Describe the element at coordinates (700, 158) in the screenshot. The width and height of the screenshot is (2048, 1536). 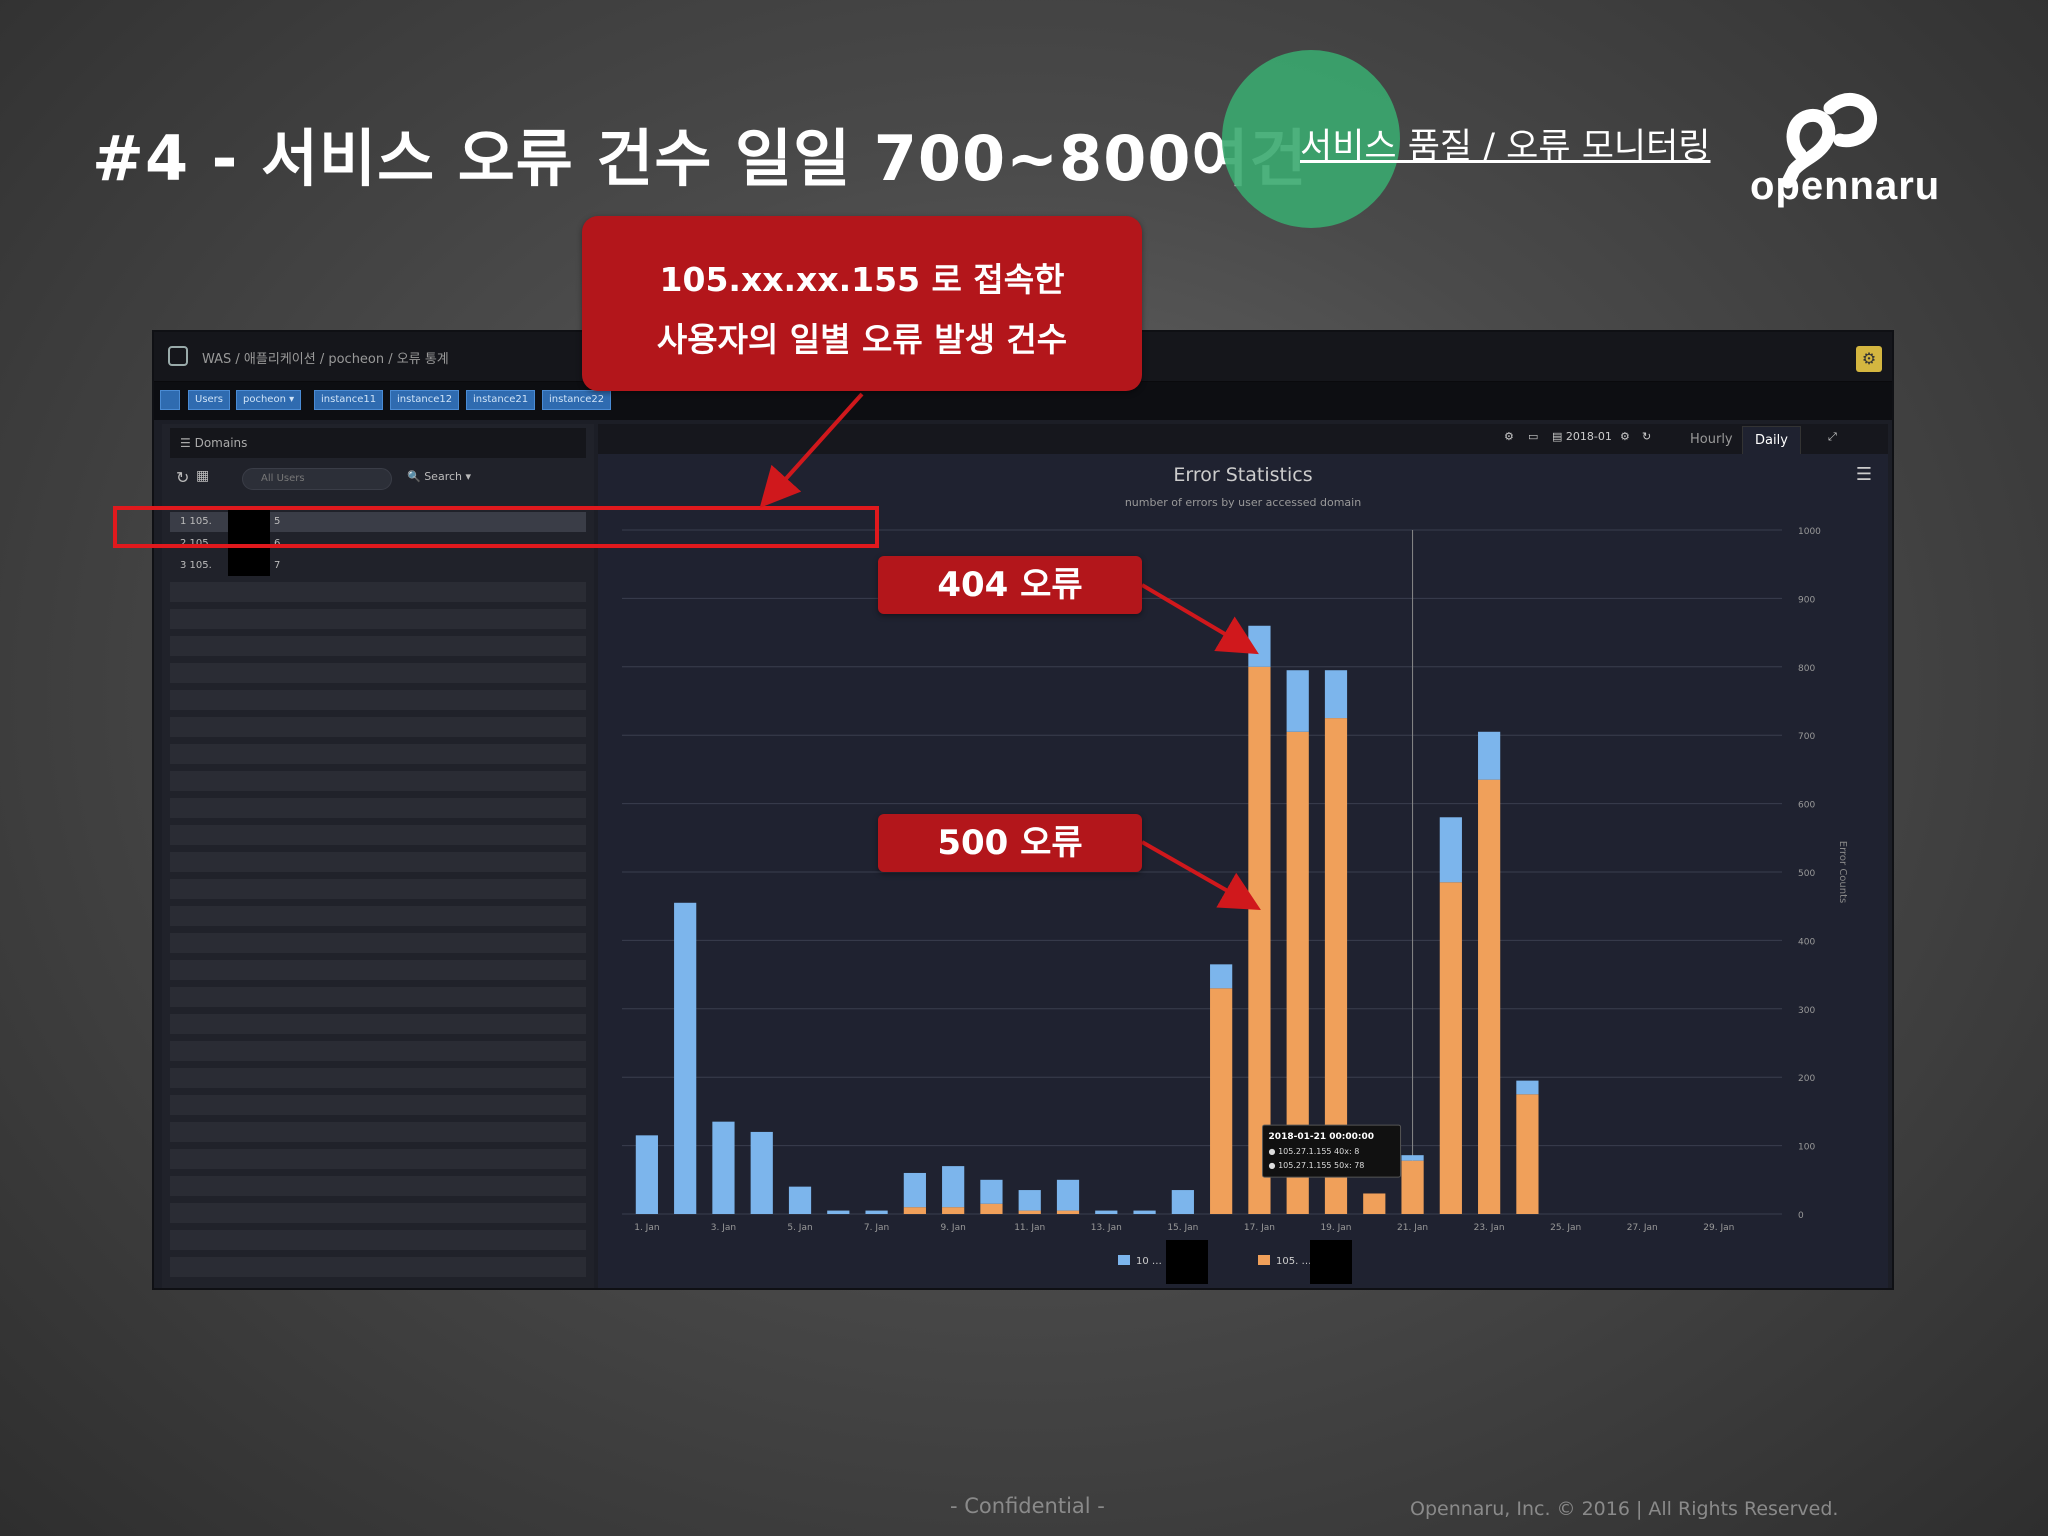
I see `slide-title: #4 - 서비스 오류 건수 일일 700~800여건` at that location.